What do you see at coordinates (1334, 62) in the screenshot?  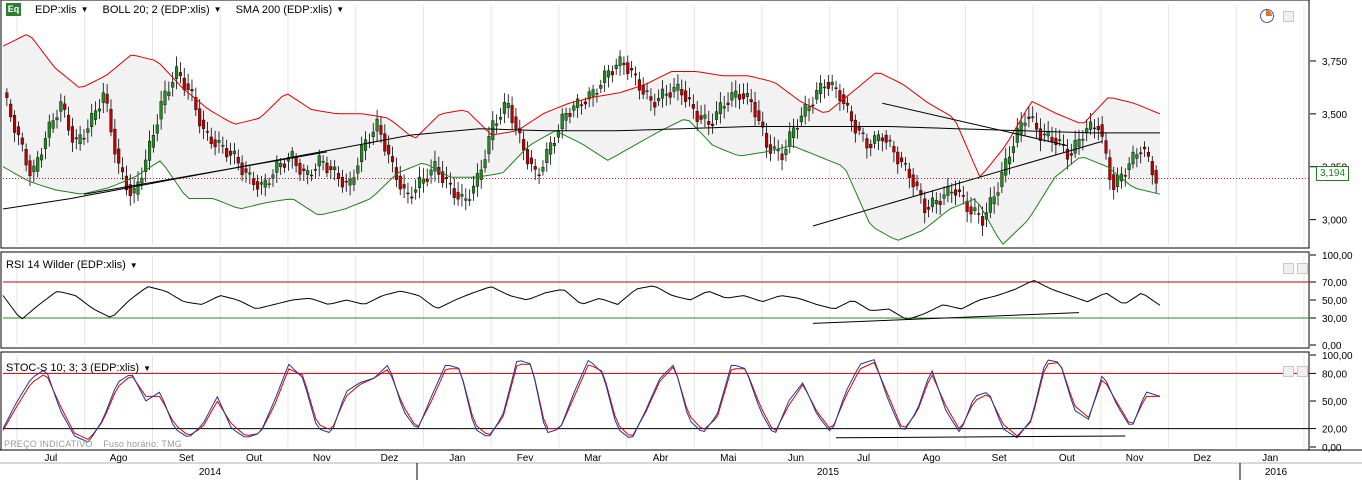 I see `price-tick-label: 3,750` at bounding box center [1334, 62].